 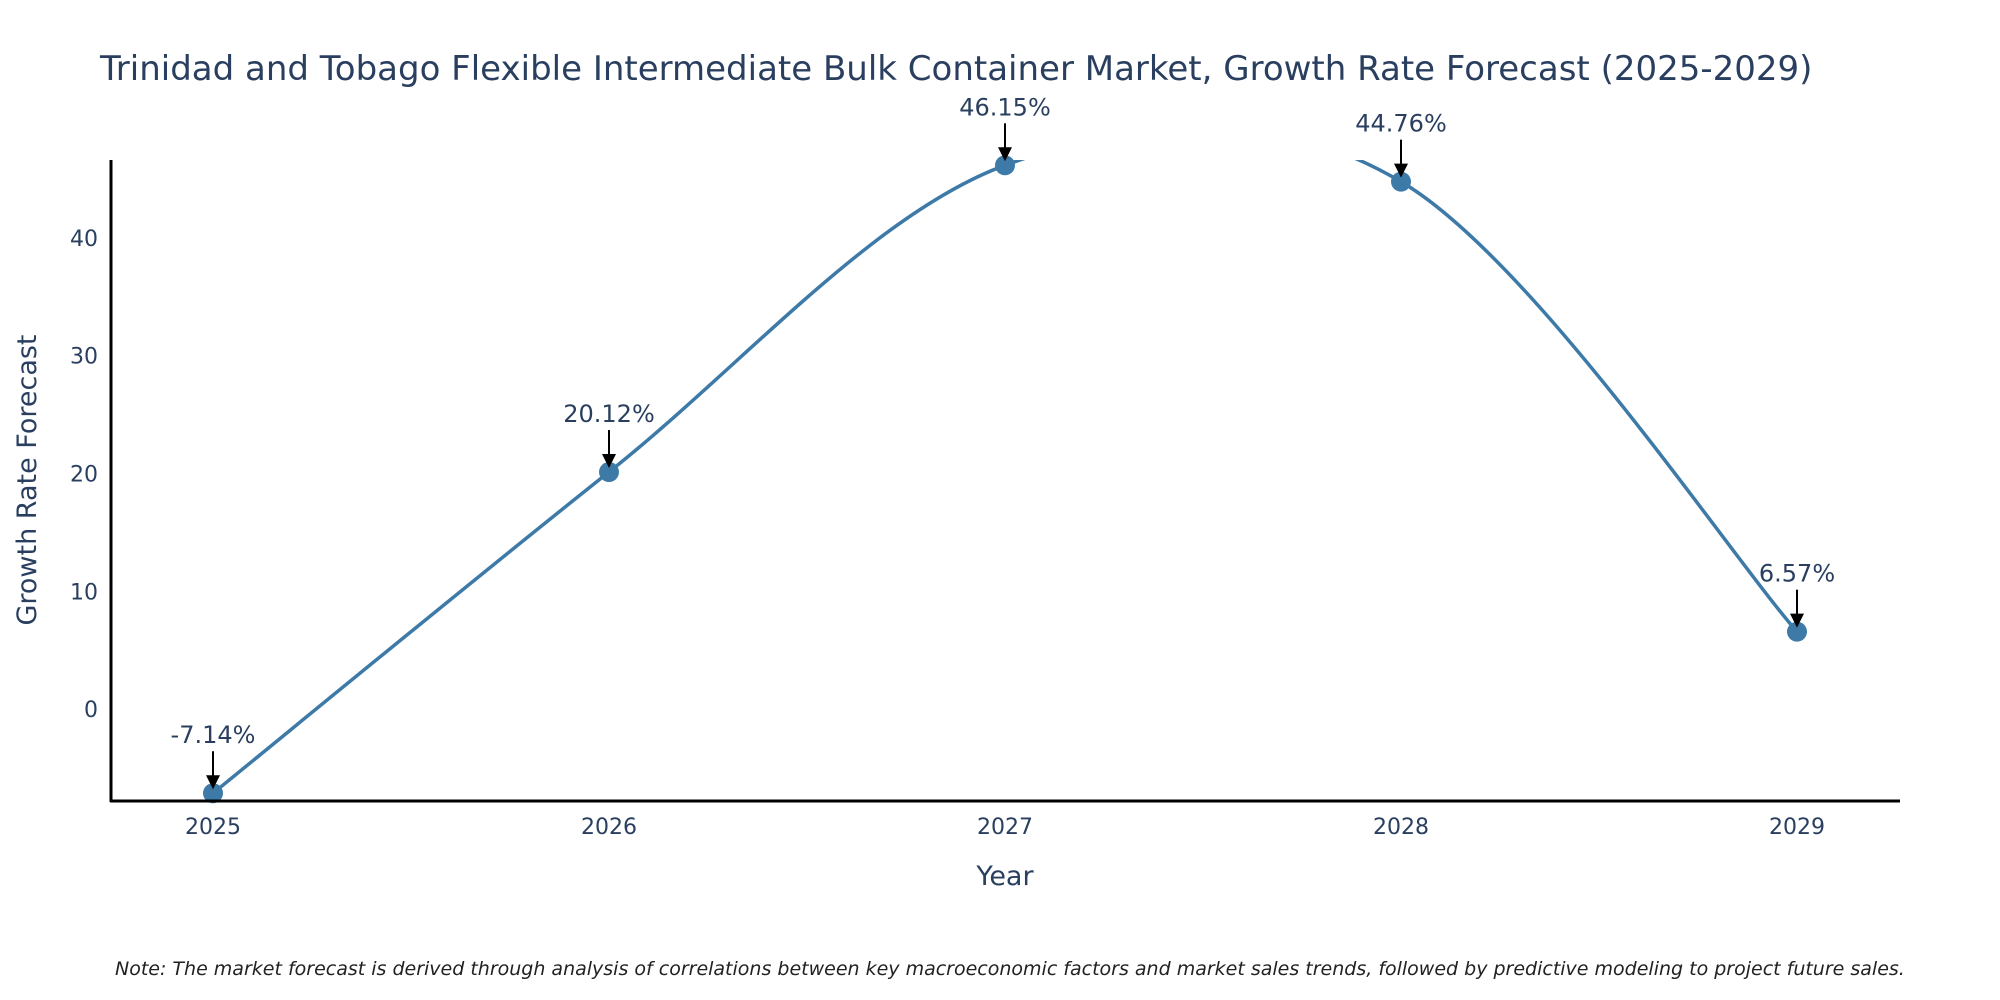 What do you see at coordinates (1797, 631) in the screenshot?
I see `data-point-2029` at bounding box center [1797, 631].